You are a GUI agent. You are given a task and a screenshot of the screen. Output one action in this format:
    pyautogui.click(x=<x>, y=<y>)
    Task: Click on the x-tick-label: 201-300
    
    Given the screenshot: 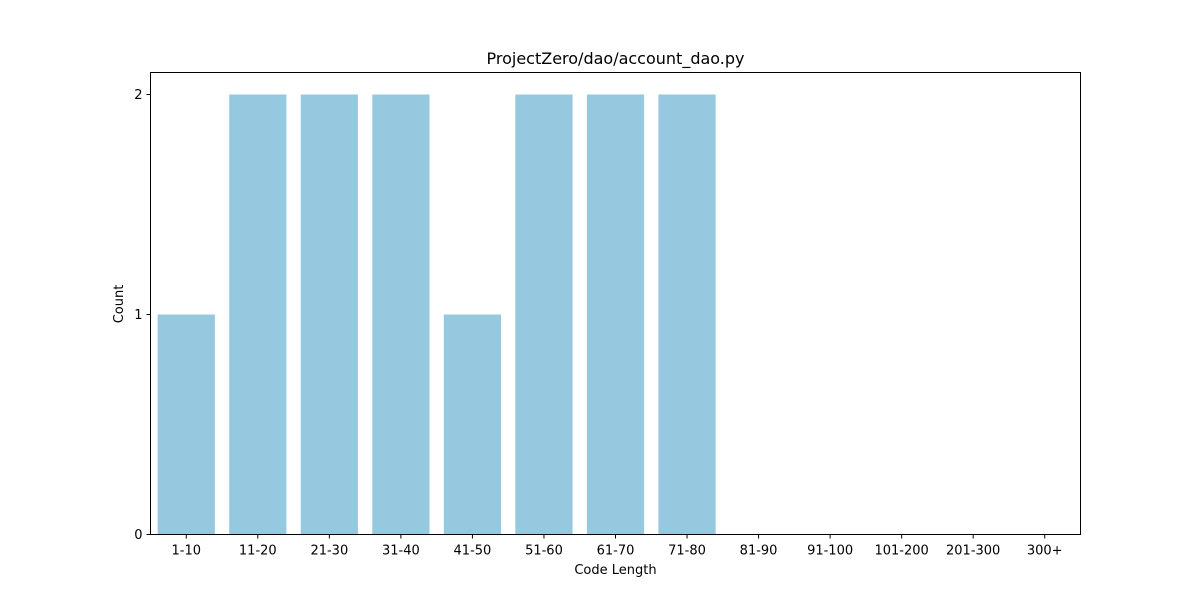 What is the action you would take?
    pyautogui.click(x=973, y=551)
    